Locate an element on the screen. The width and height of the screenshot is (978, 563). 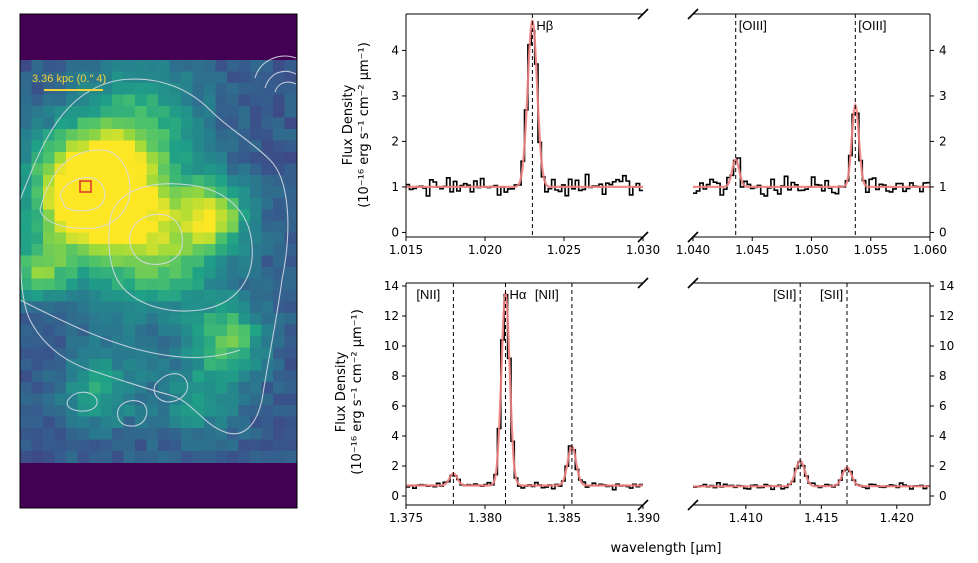
line-label: [OIII] is located at coordinates (753, 25).